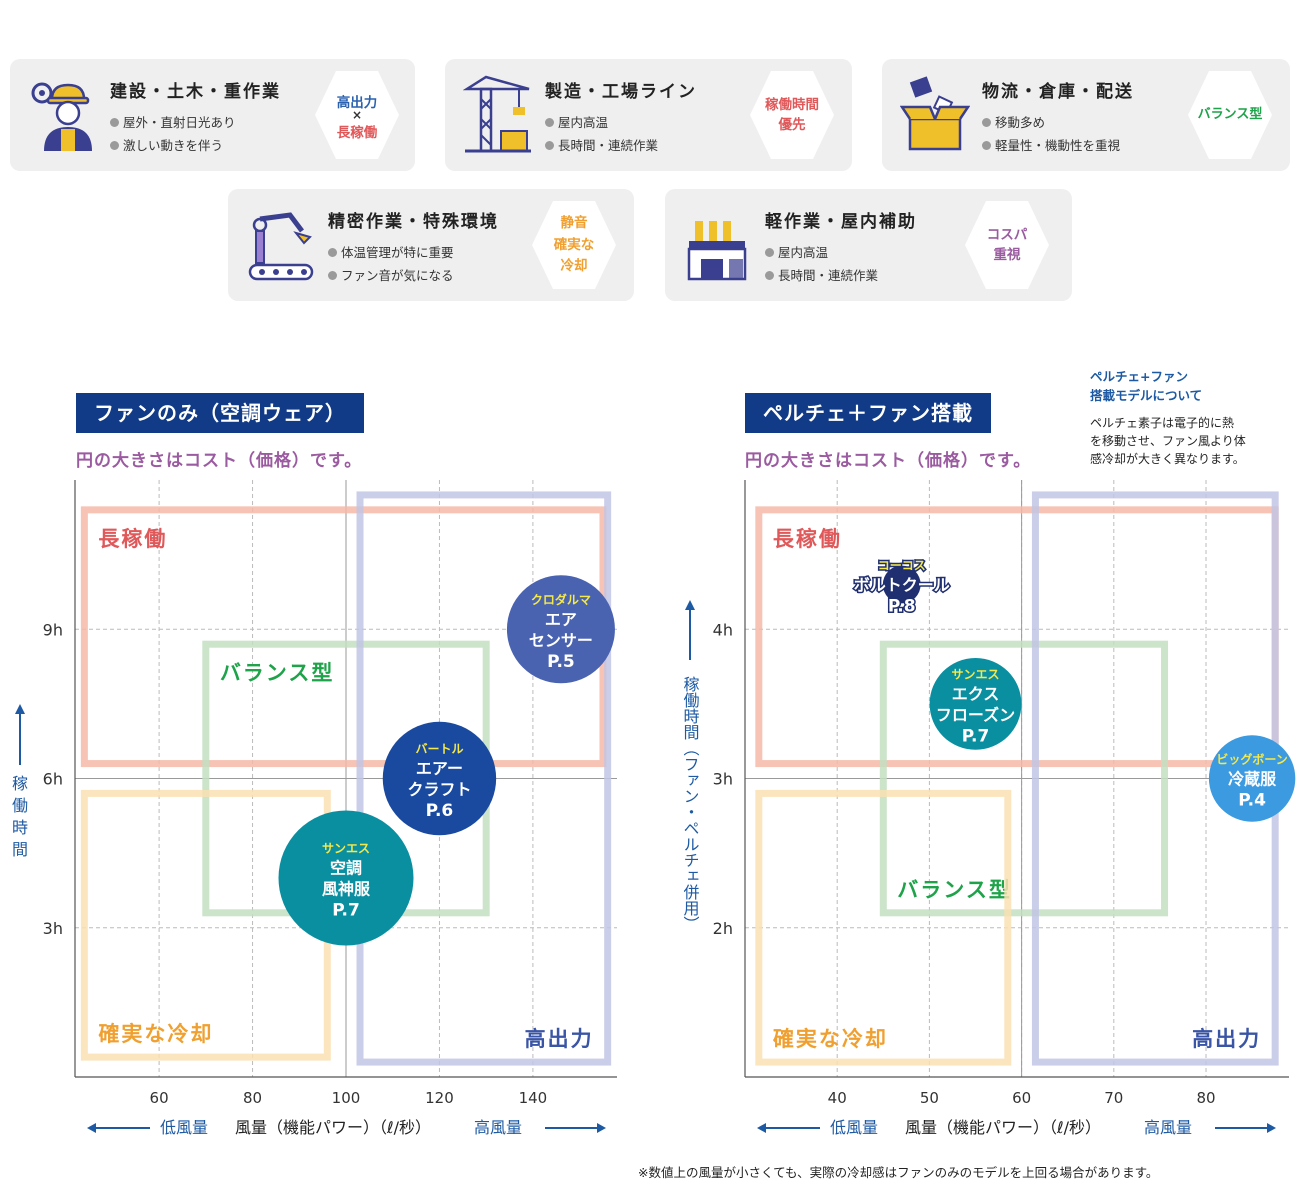  I want to click on arrow-up-icon, so click(690, 605).